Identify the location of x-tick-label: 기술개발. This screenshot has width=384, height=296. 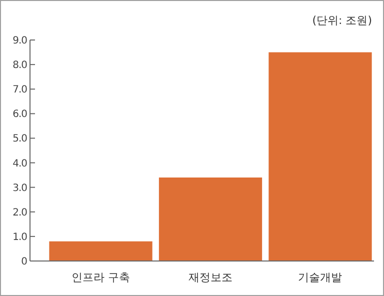
(320, 277).